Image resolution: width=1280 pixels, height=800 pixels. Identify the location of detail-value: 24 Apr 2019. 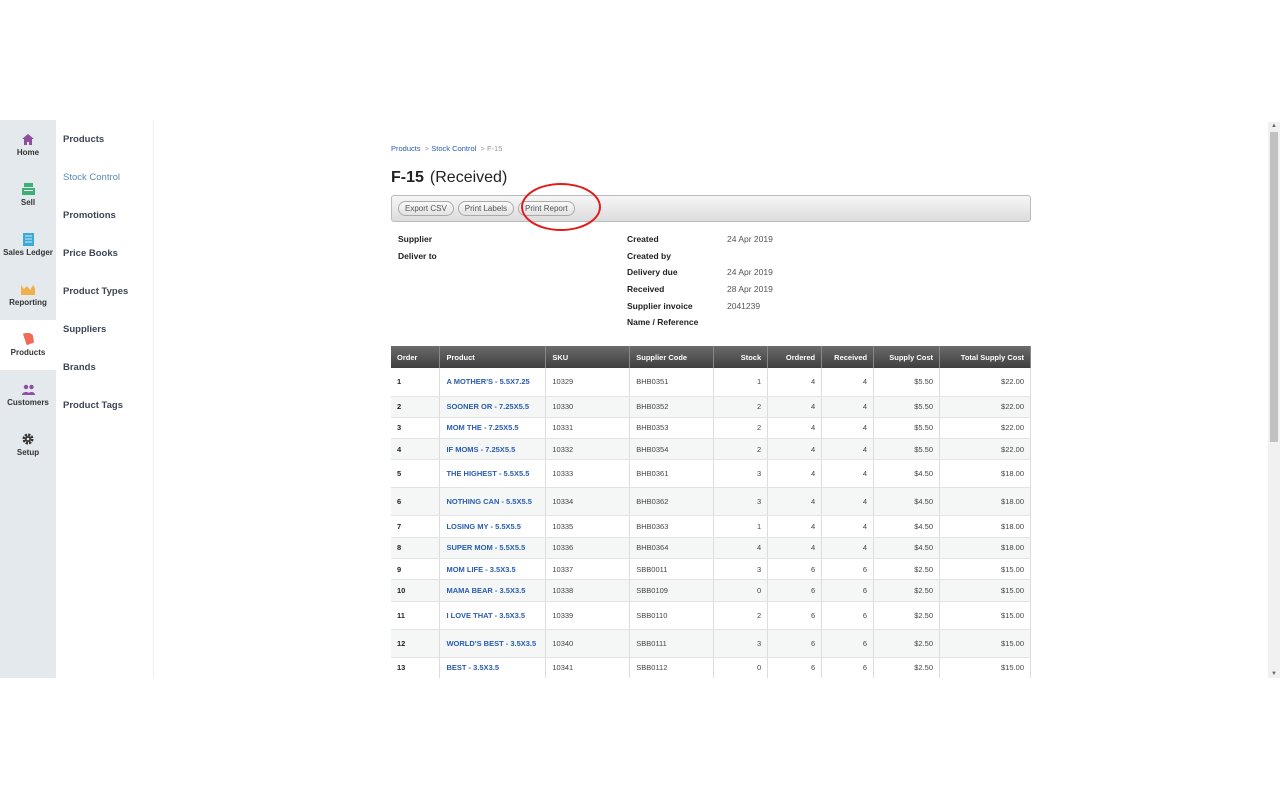
(750, 239).